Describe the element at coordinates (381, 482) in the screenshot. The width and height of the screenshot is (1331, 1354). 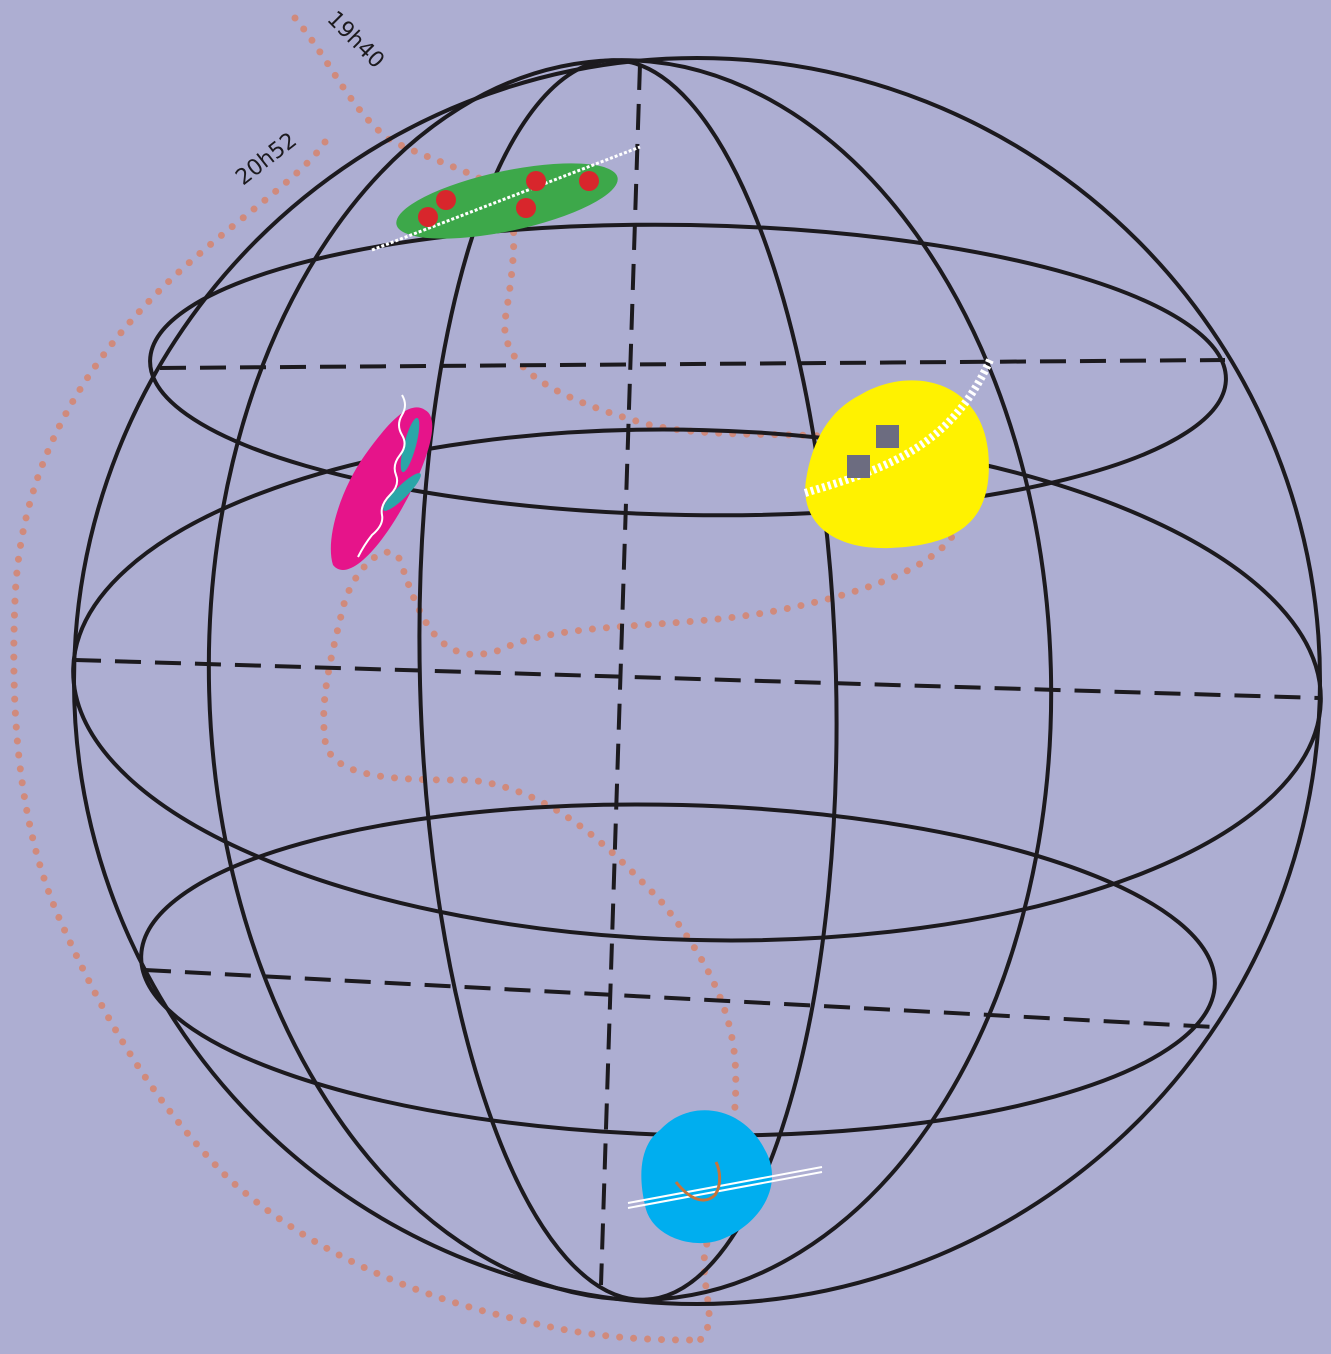
I see `pink-organism` at that location.